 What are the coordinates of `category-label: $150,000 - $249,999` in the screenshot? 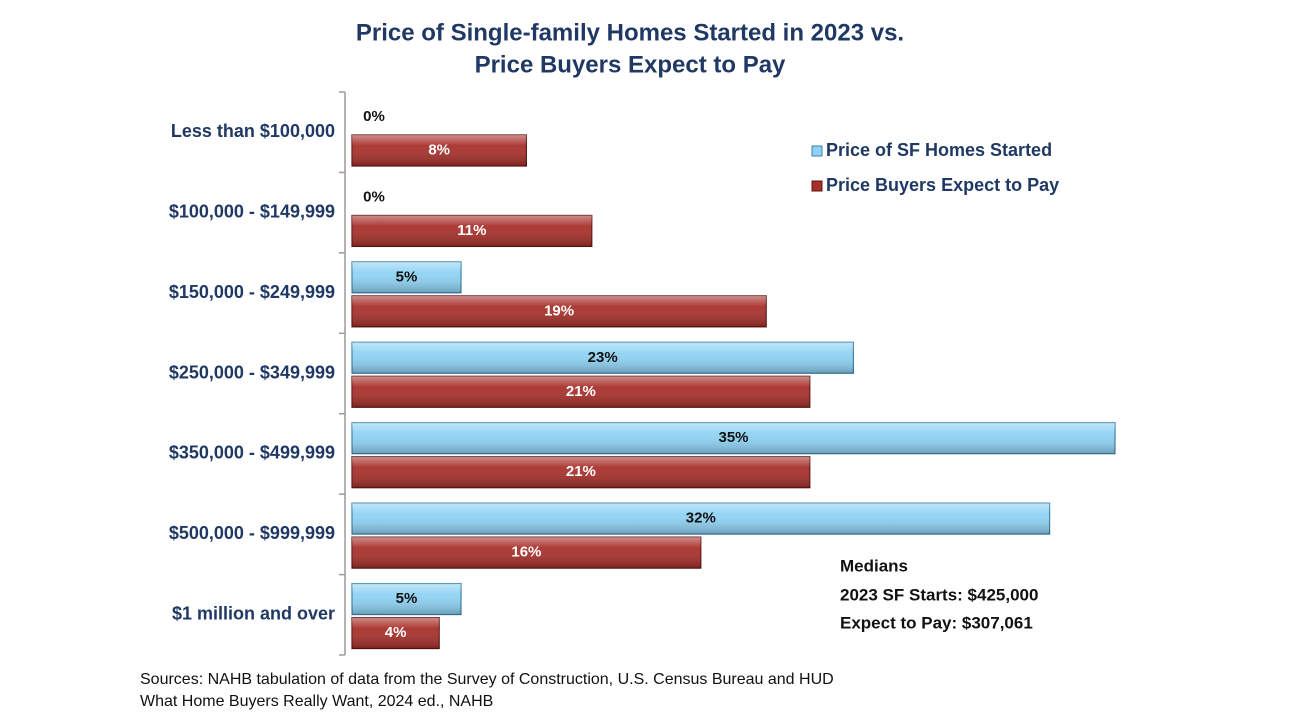 It's located at (252, 292).